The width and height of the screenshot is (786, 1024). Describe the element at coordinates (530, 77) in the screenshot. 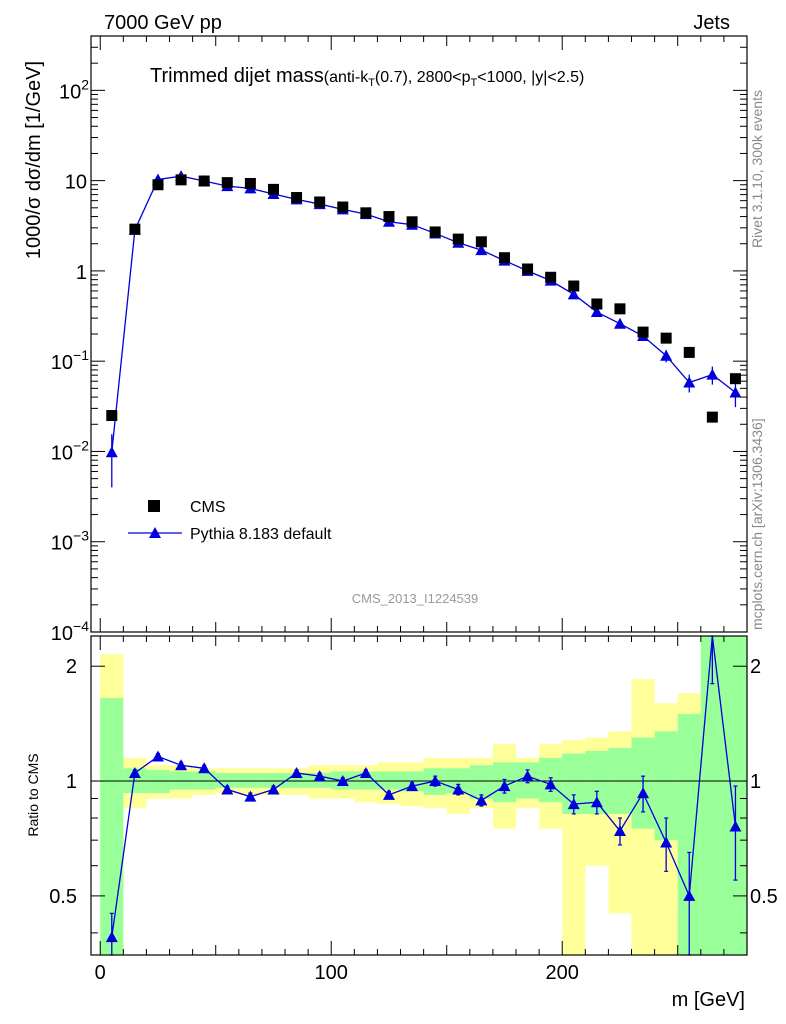

I see `title-detail-suffix: <1000, |y|<2.5)` at that location.